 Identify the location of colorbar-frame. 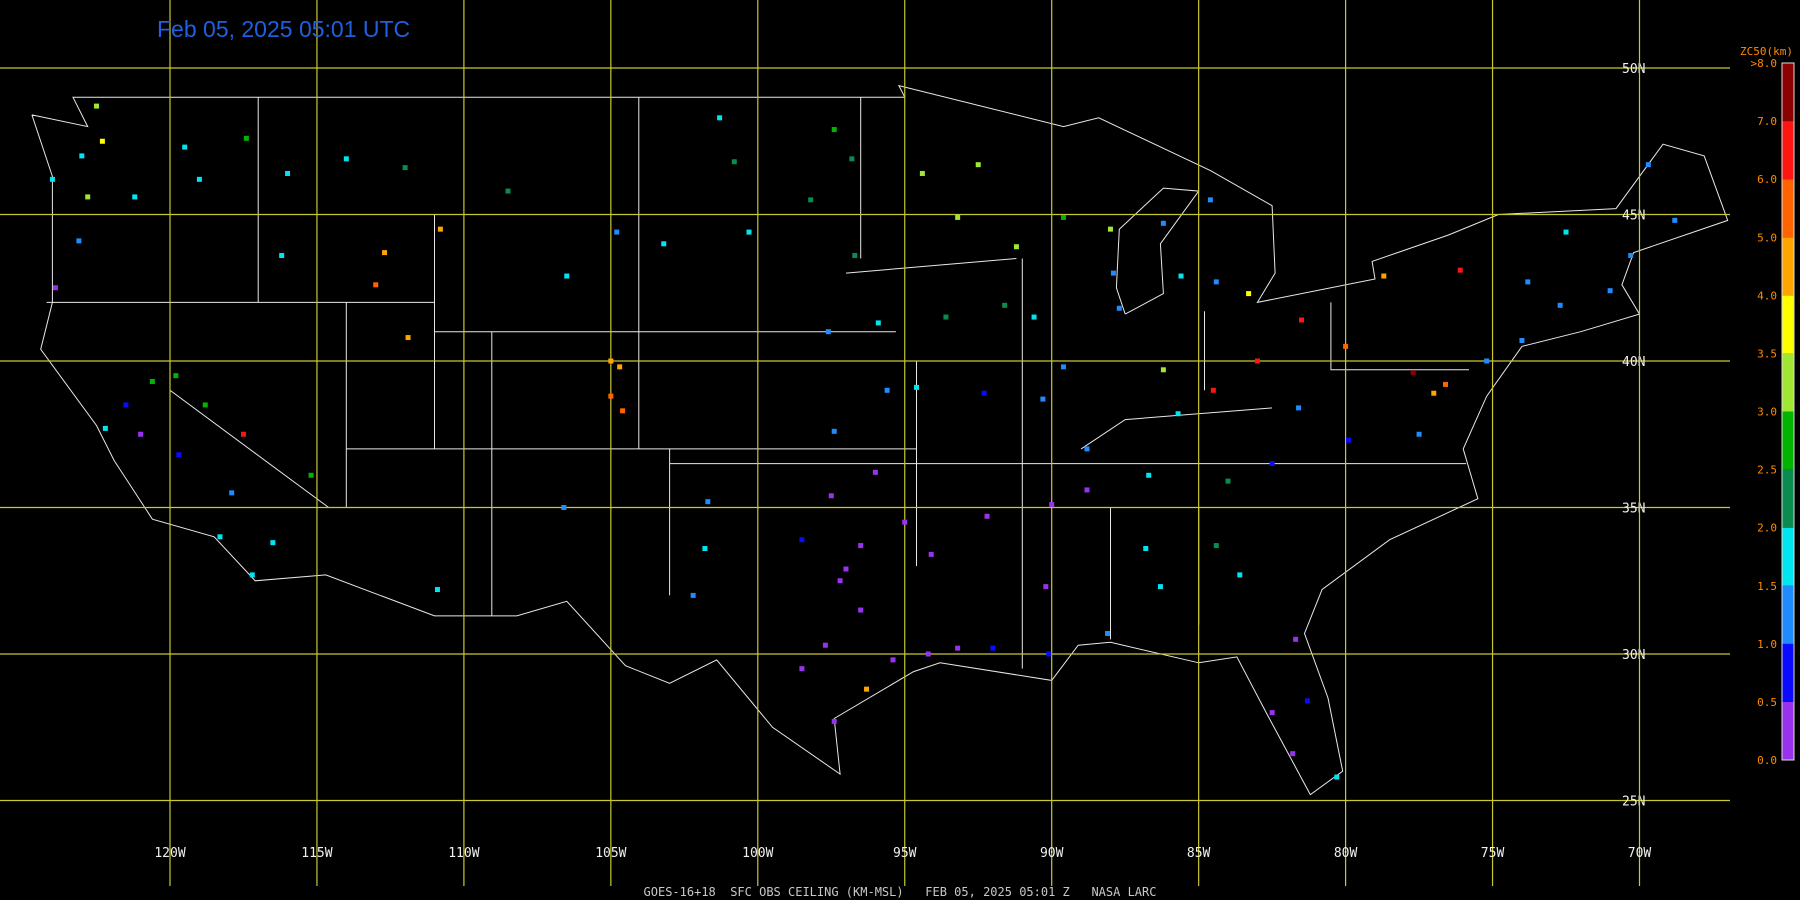
(1788, 411).